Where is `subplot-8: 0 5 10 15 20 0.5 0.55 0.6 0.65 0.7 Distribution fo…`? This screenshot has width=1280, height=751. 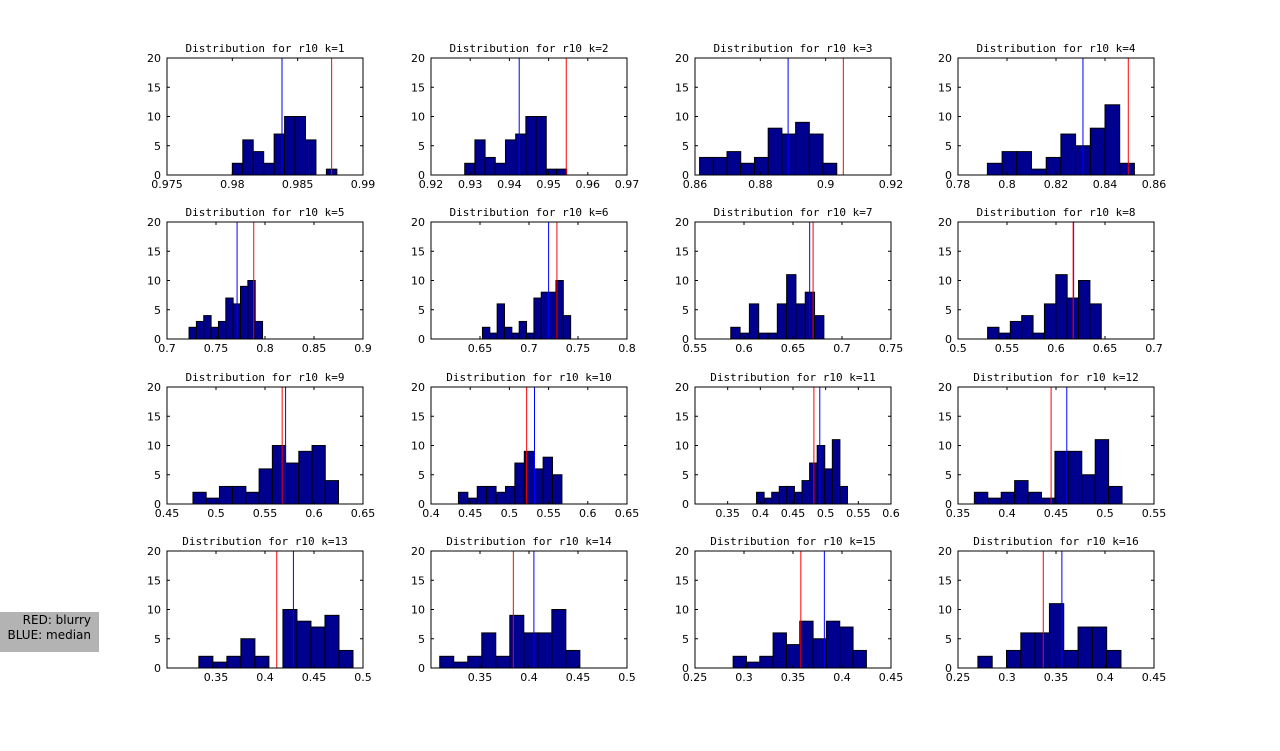
subplot-8: 0 5 10 15 20 0.5 0.55 0.6 0.65 0.7 Distribution fo… is located at coordinates (1050, 280).